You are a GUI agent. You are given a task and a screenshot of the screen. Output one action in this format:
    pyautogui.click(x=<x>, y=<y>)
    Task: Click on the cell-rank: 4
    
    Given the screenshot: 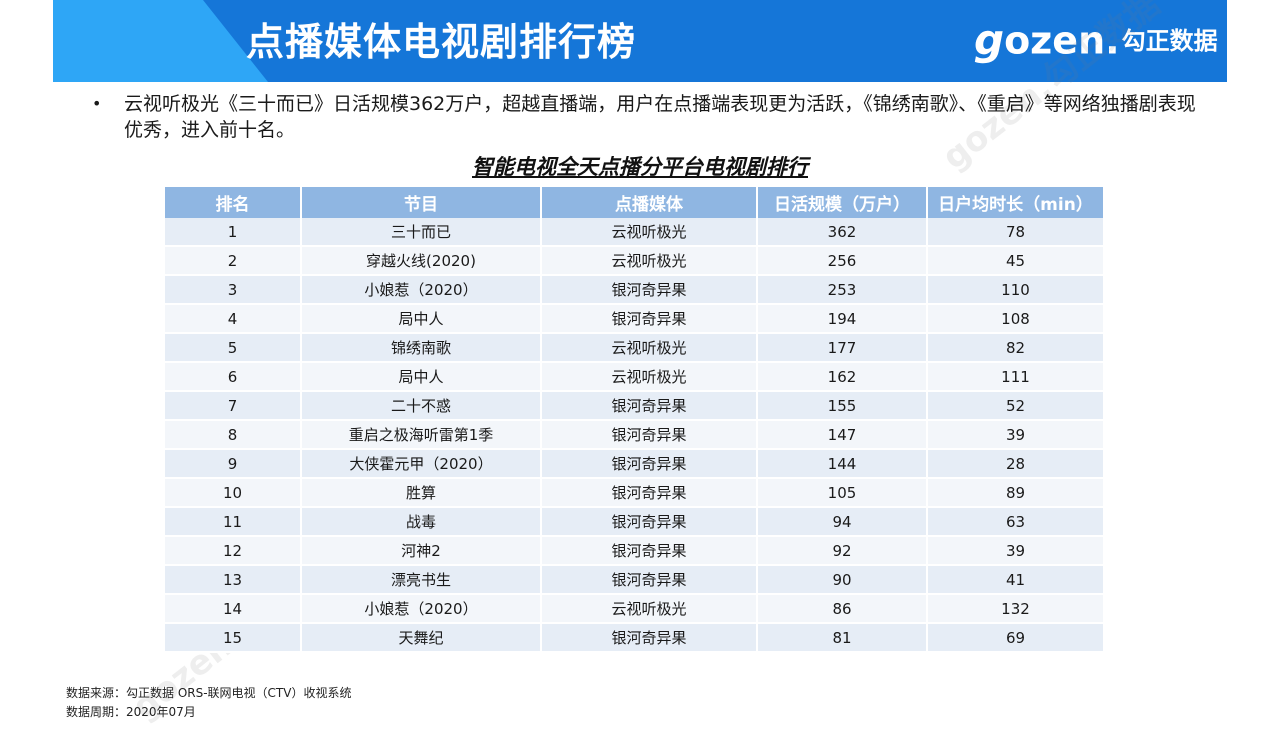 What is the action you would take?
    pyautogui.click(x=233, y=319)
    